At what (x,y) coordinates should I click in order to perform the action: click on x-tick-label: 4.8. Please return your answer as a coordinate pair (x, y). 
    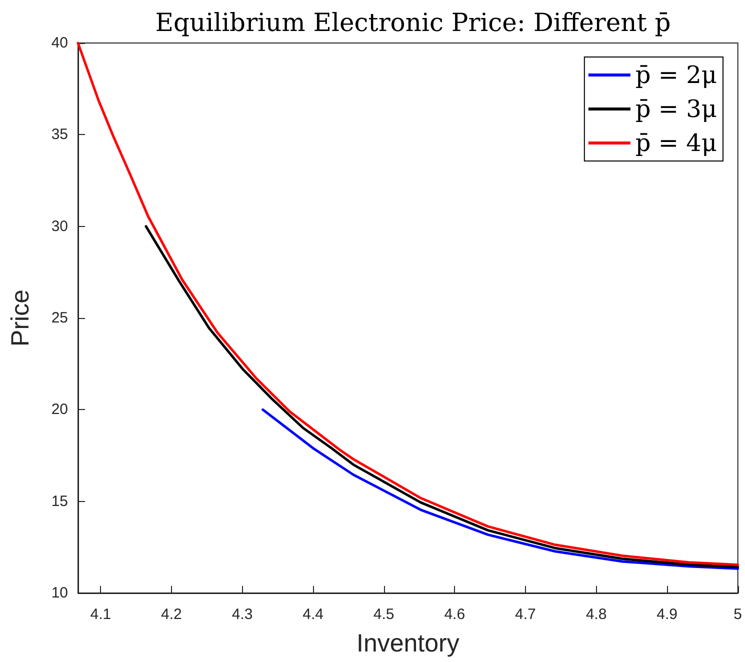
    Looking at the image, I should click on (596, 614).